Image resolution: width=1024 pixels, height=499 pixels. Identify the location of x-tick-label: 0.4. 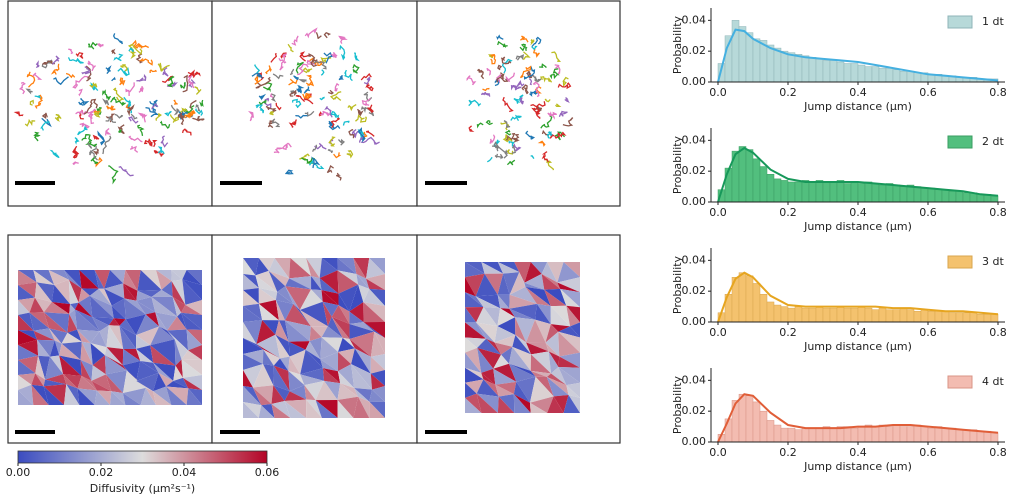
(858, 452).